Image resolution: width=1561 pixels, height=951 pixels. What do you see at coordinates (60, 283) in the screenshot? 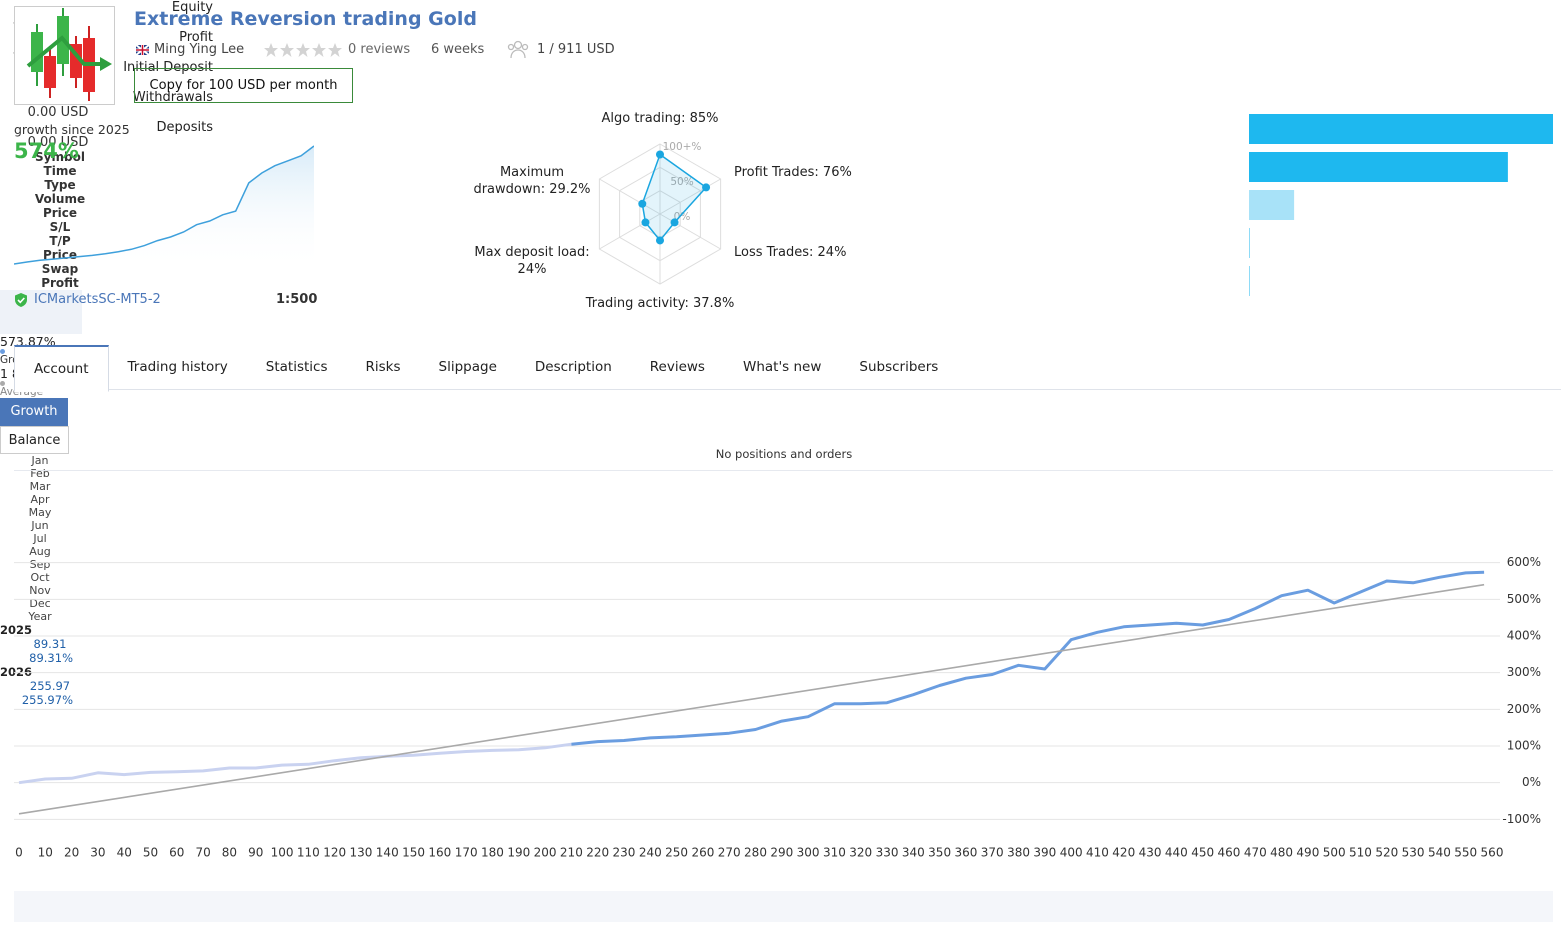
I see `column-header: Profit` at bounding box center [60, 283].